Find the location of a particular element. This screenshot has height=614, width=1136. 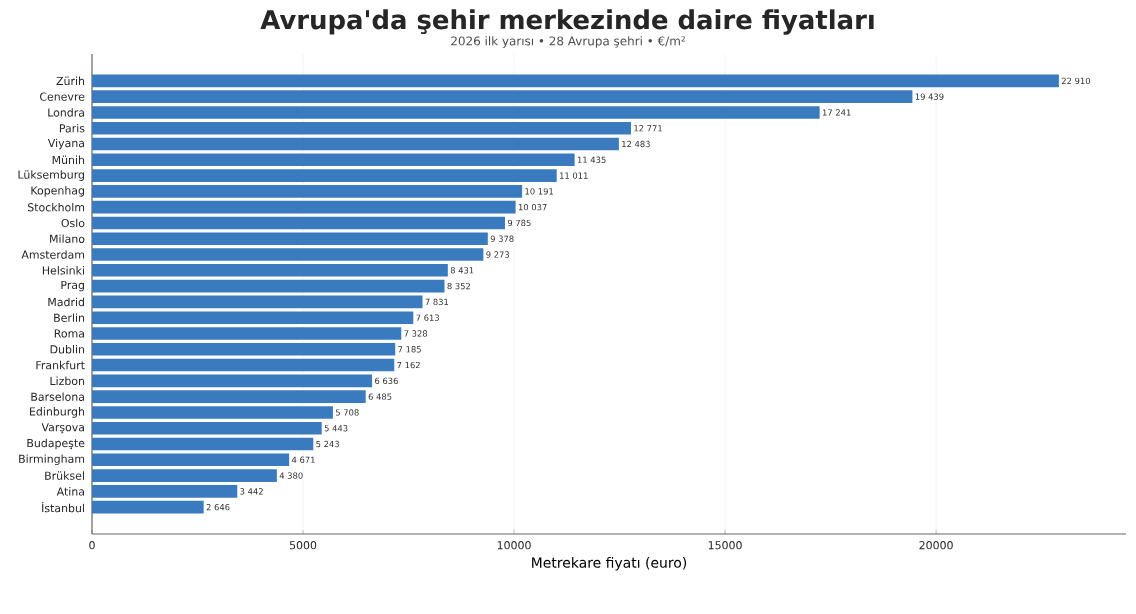

chart-title: Avrupa'da şehir merkezinde daire fiyatları is located at coordinates (567, 22).